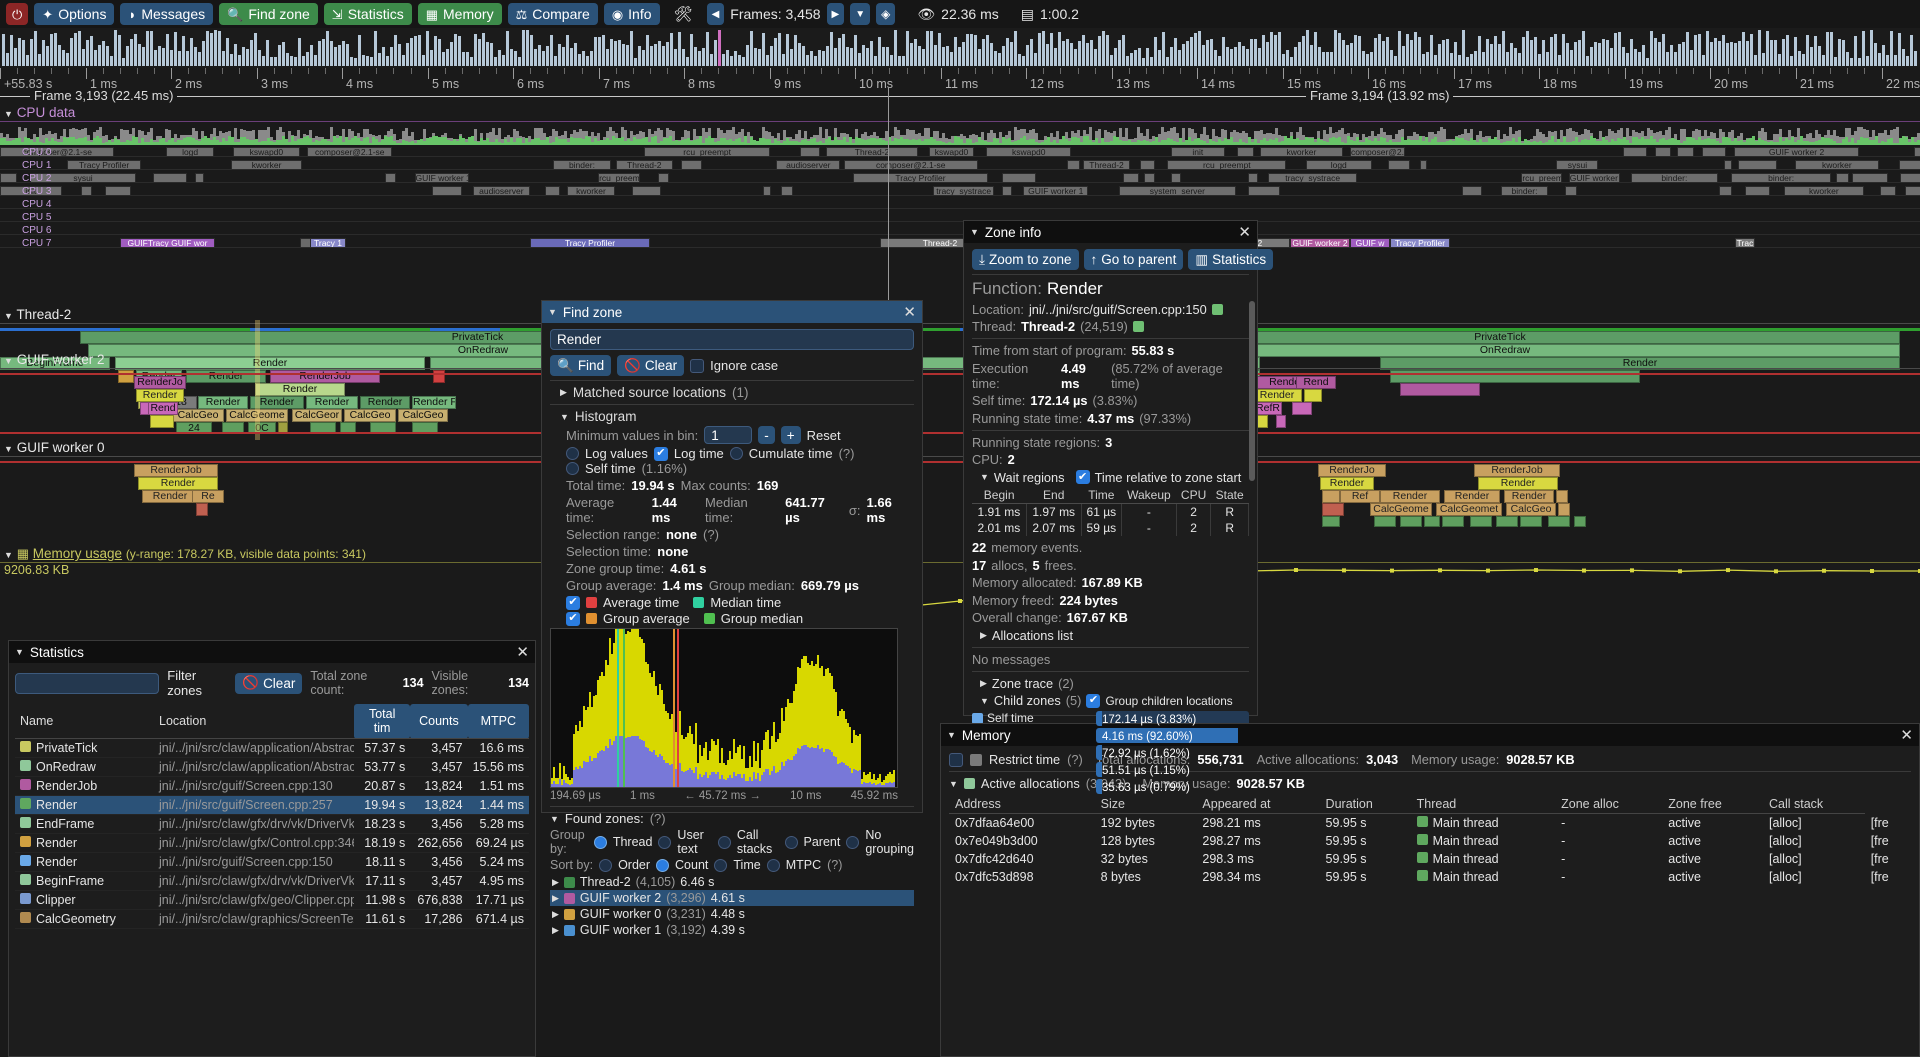  Describe the element at coordinates (552, 312) in the screenshot. I see `collapse-triangle-icon: ▼` at that location.